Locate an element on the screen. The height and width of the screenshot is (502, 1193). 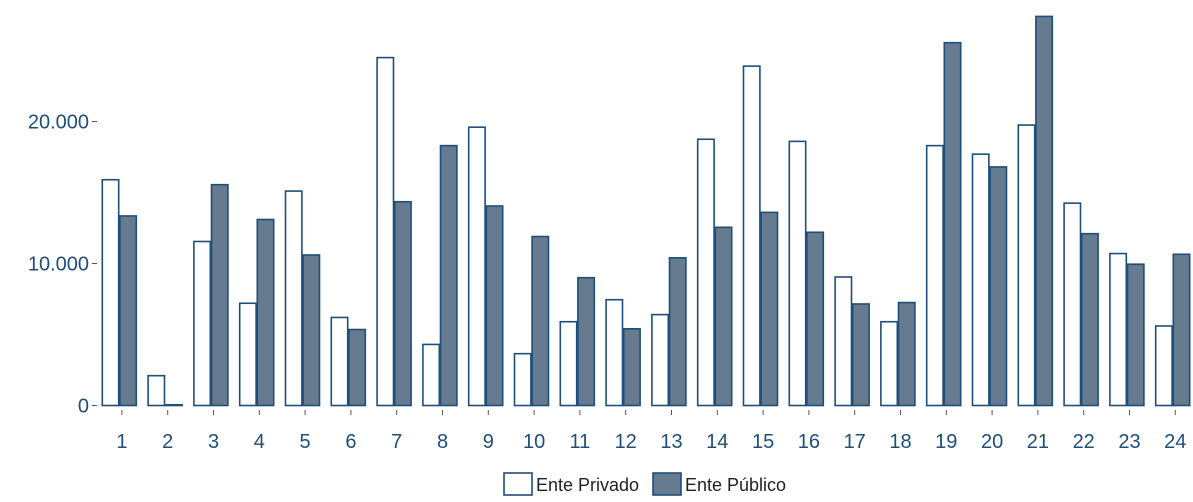
x-tick-label: 13 is located at coordinates (671, 442).